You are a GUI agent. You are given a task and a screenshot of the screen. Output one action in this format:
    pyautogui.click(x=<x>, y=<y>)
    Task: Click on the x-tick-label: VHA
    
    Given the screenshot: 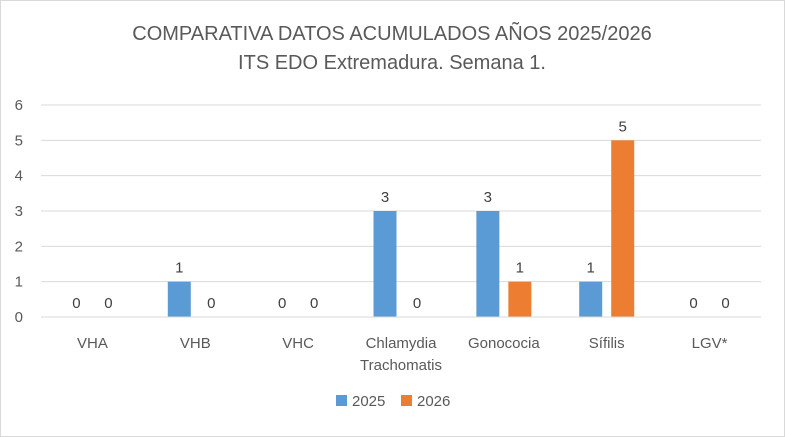 What is the action you would take?
    pyautogui.click(x=92, y=343)
    